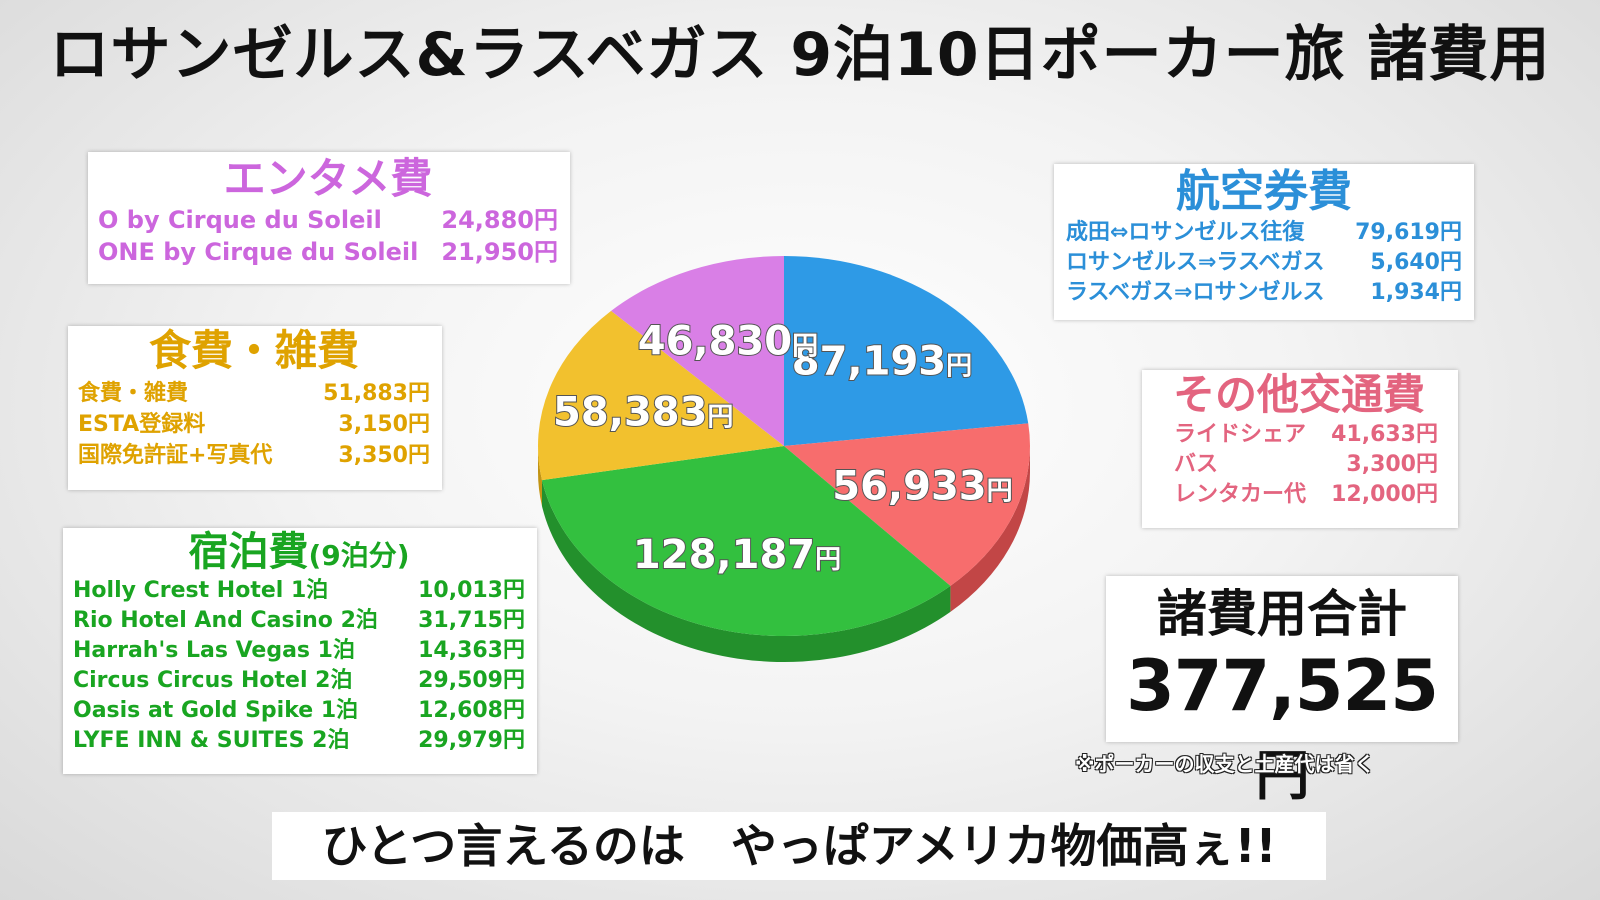 This screenshot has height=900, width=1600. What do you see at coordinates (1416, 293) in the screenshot?
I see `item-amount: 1,934円` at bounding box center [1416, 293].